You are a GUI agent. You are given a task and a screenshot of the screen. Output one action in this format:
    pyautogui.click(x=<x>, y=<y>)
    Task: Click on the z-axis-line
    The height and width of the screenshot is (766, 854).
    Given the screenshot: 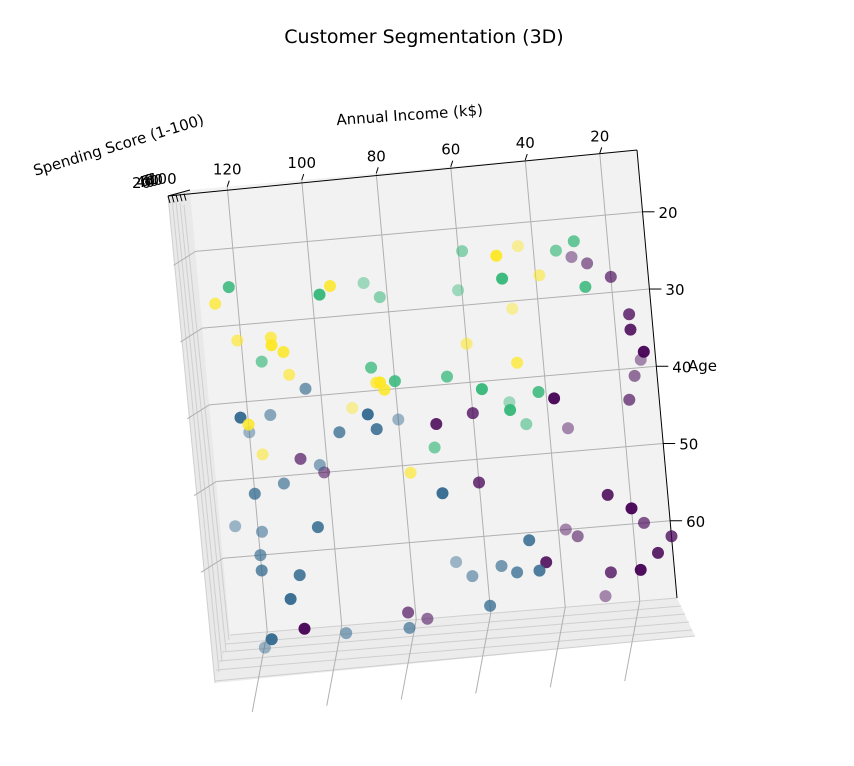 What is the action you would take?
    pyautogui.click(x=179, y=193)
    